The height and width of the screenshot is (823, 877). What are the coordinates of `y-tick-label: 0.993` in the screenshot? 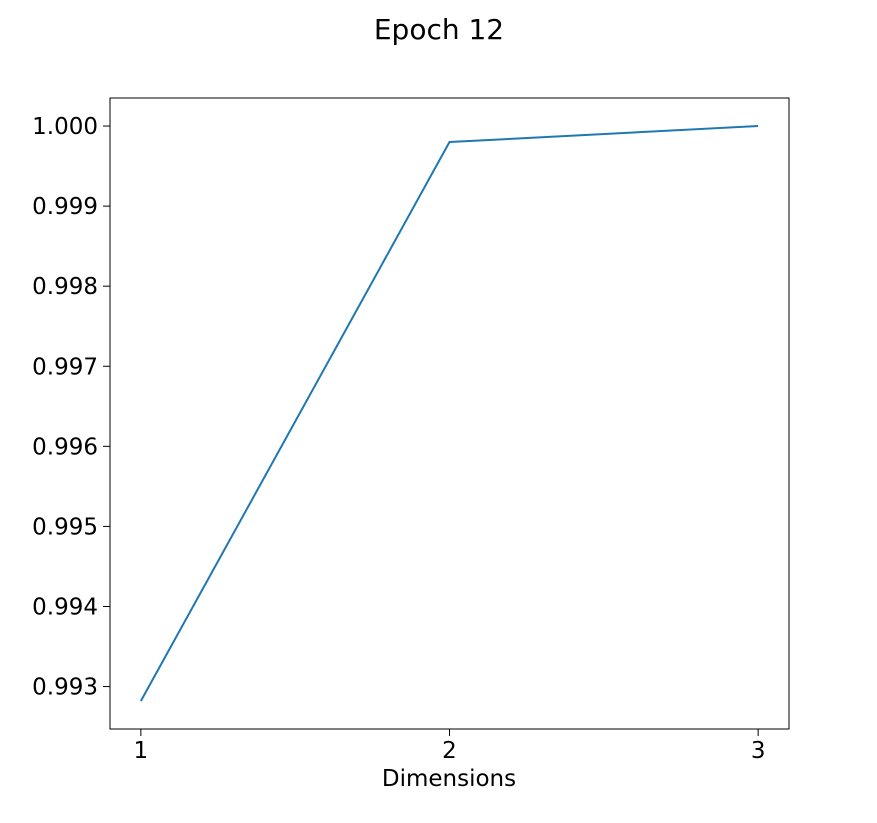 It's located at (65, 688).